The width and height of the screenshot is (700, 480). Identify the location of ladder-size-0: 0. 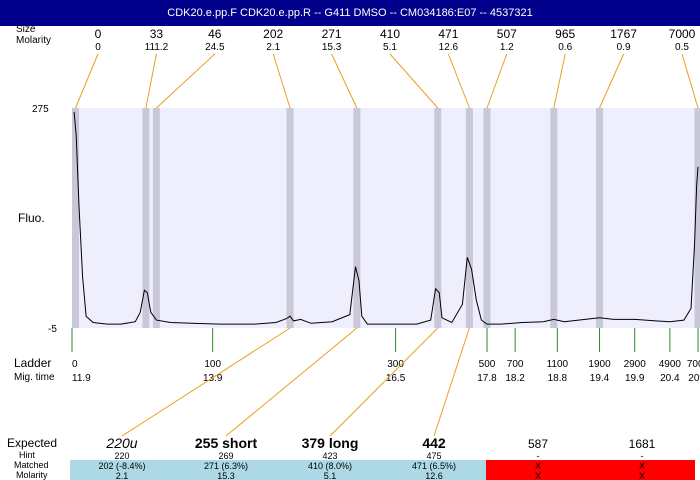
(75, 364).